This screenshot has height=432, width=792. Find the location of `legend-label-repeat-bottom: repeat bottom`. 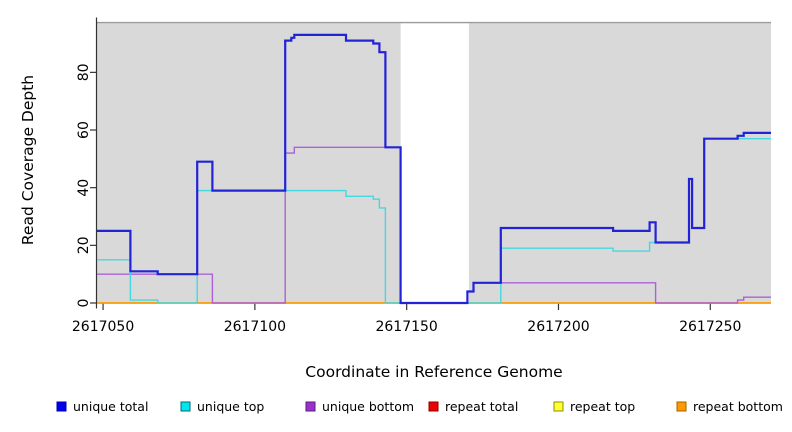

legend-label-repeat-bottom: repeat bottom is located at coordinates (738, 406).